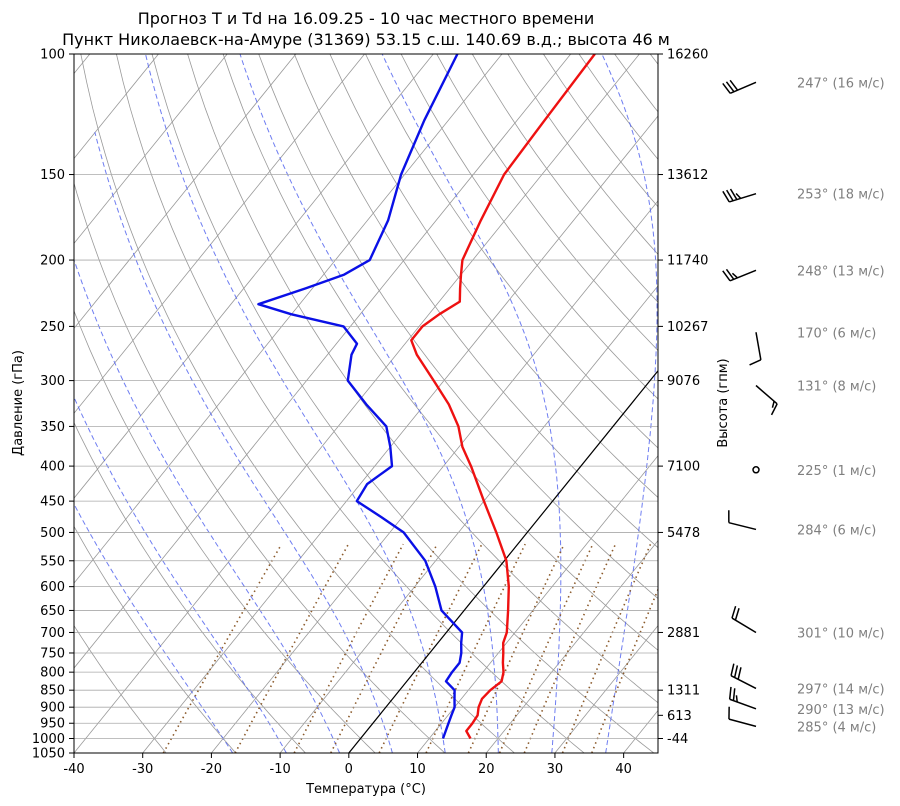 The width and height of the screenshot is (900, 806). What do you see at coordinates (52, 261) in the screenshot?
I see `y-tick-label: 200` at bounding box center [52, 261].